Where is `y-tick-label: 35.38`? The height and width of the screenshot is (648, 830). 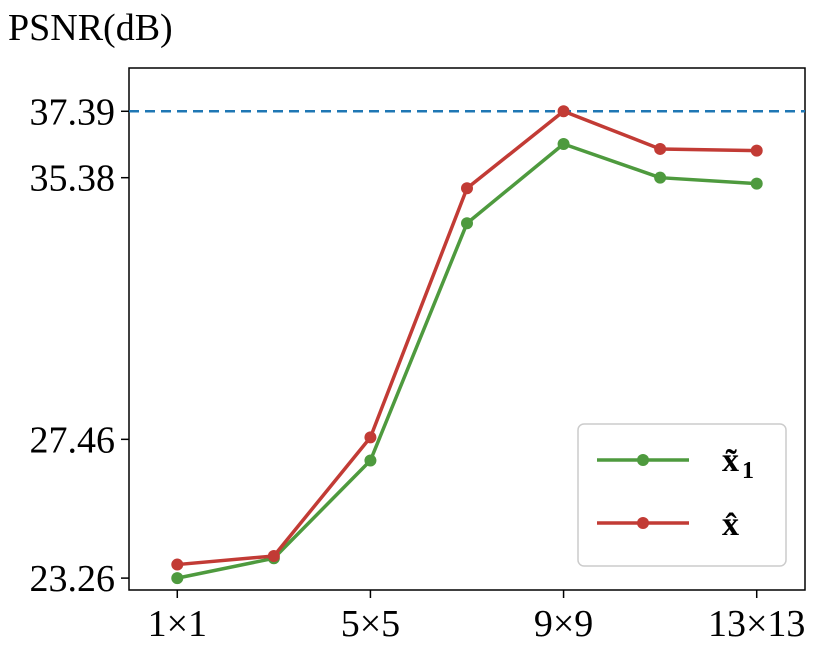 y-tick-label: 35.38 is located at coordinates (73, 179).